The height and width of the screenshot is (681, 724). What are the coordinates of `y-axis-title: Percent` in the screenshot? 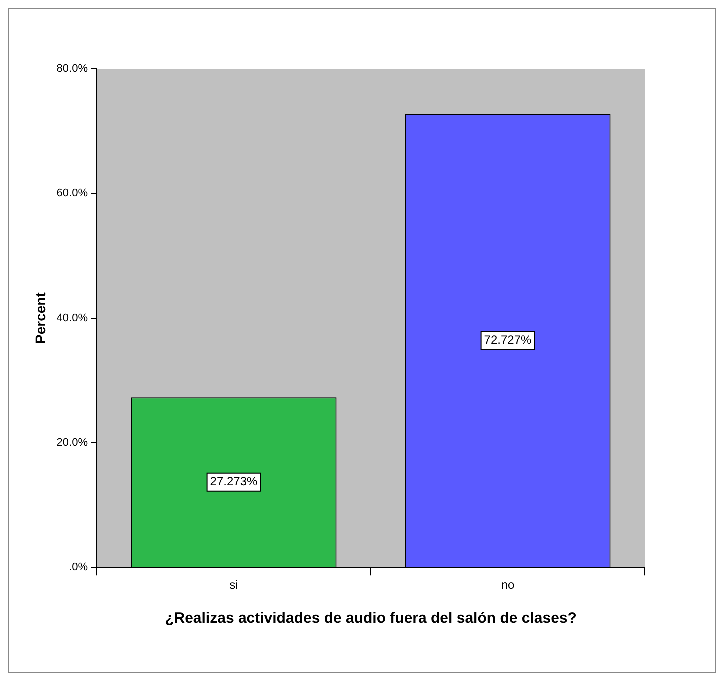 It's located at (40, 318).